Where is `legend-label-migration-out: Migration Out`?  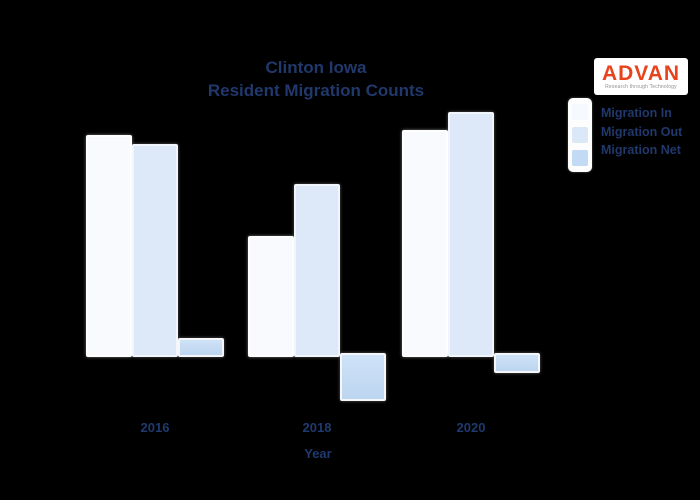
legend-label-migration-out: Migration Out is located at coordinates (642, 131).